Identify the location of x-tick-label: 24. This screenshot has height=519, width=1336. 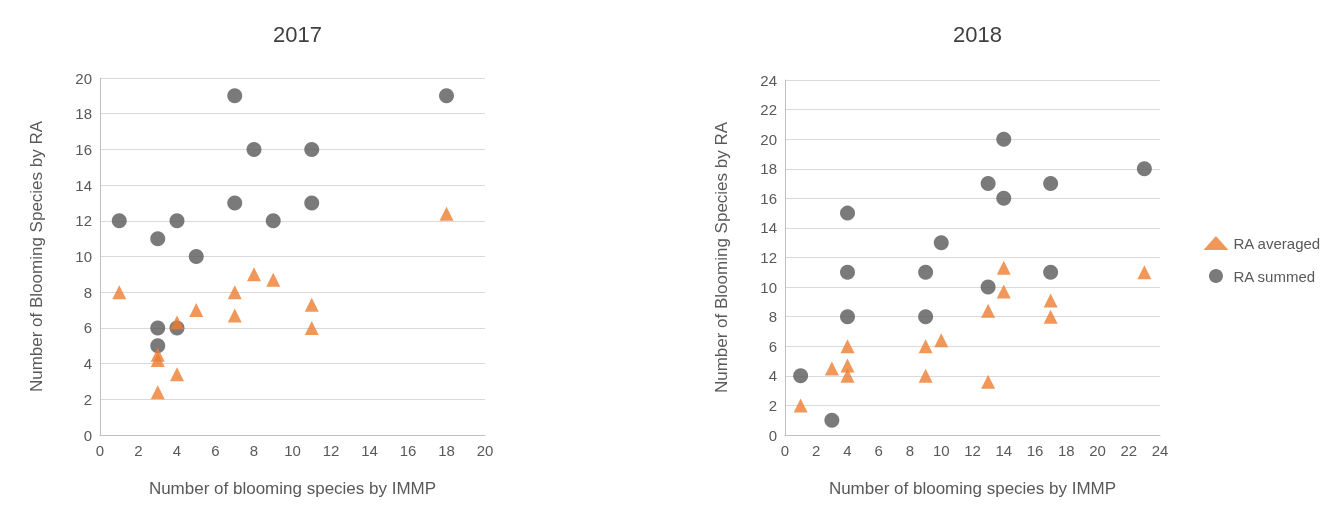
(1160, 450).